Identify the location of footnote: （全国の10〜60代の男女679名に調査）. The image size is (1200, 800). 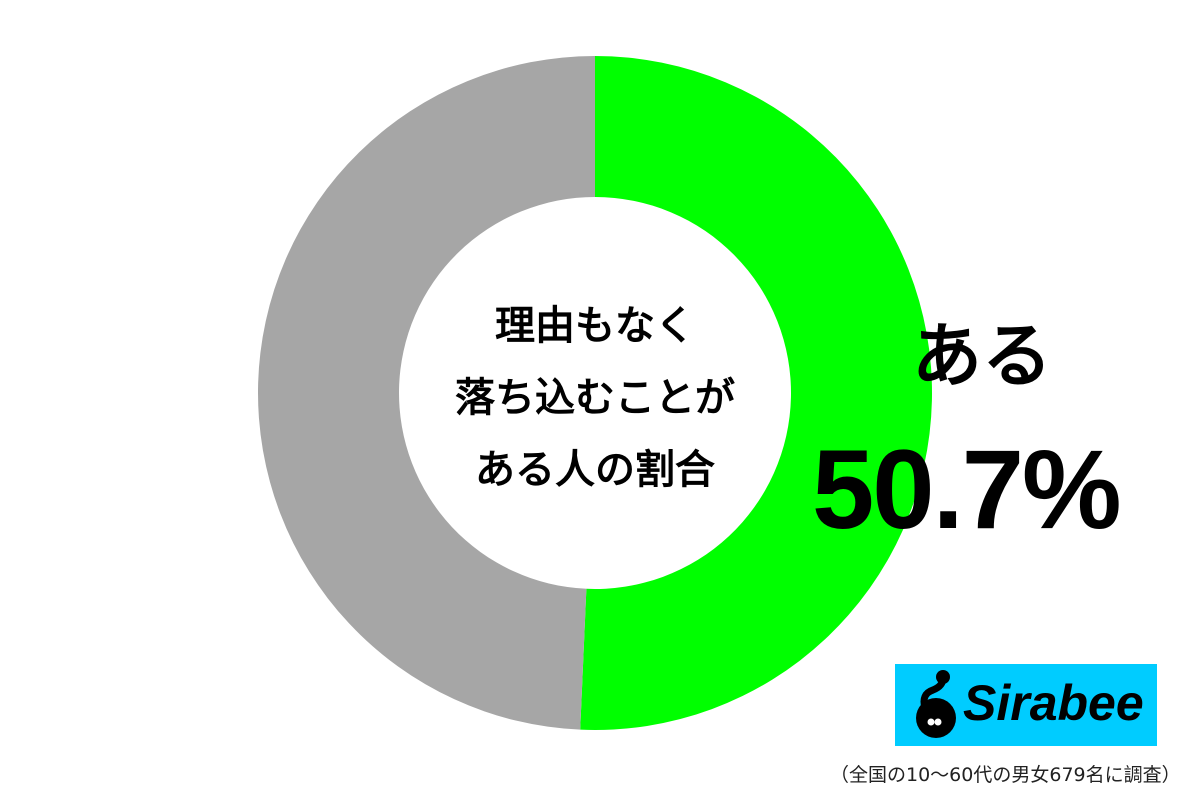
(1005, 775).